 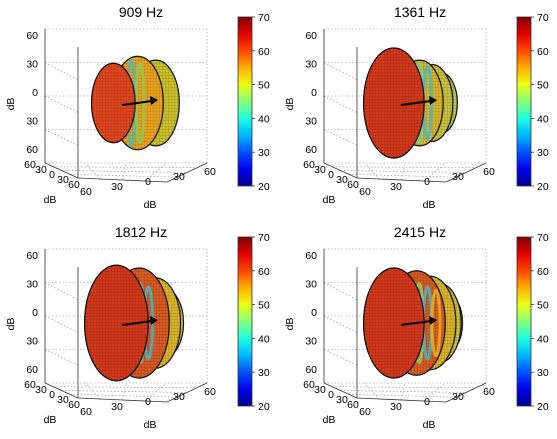 I want to click on plot-title: 2415 Hz, so click(x=420, y=232).